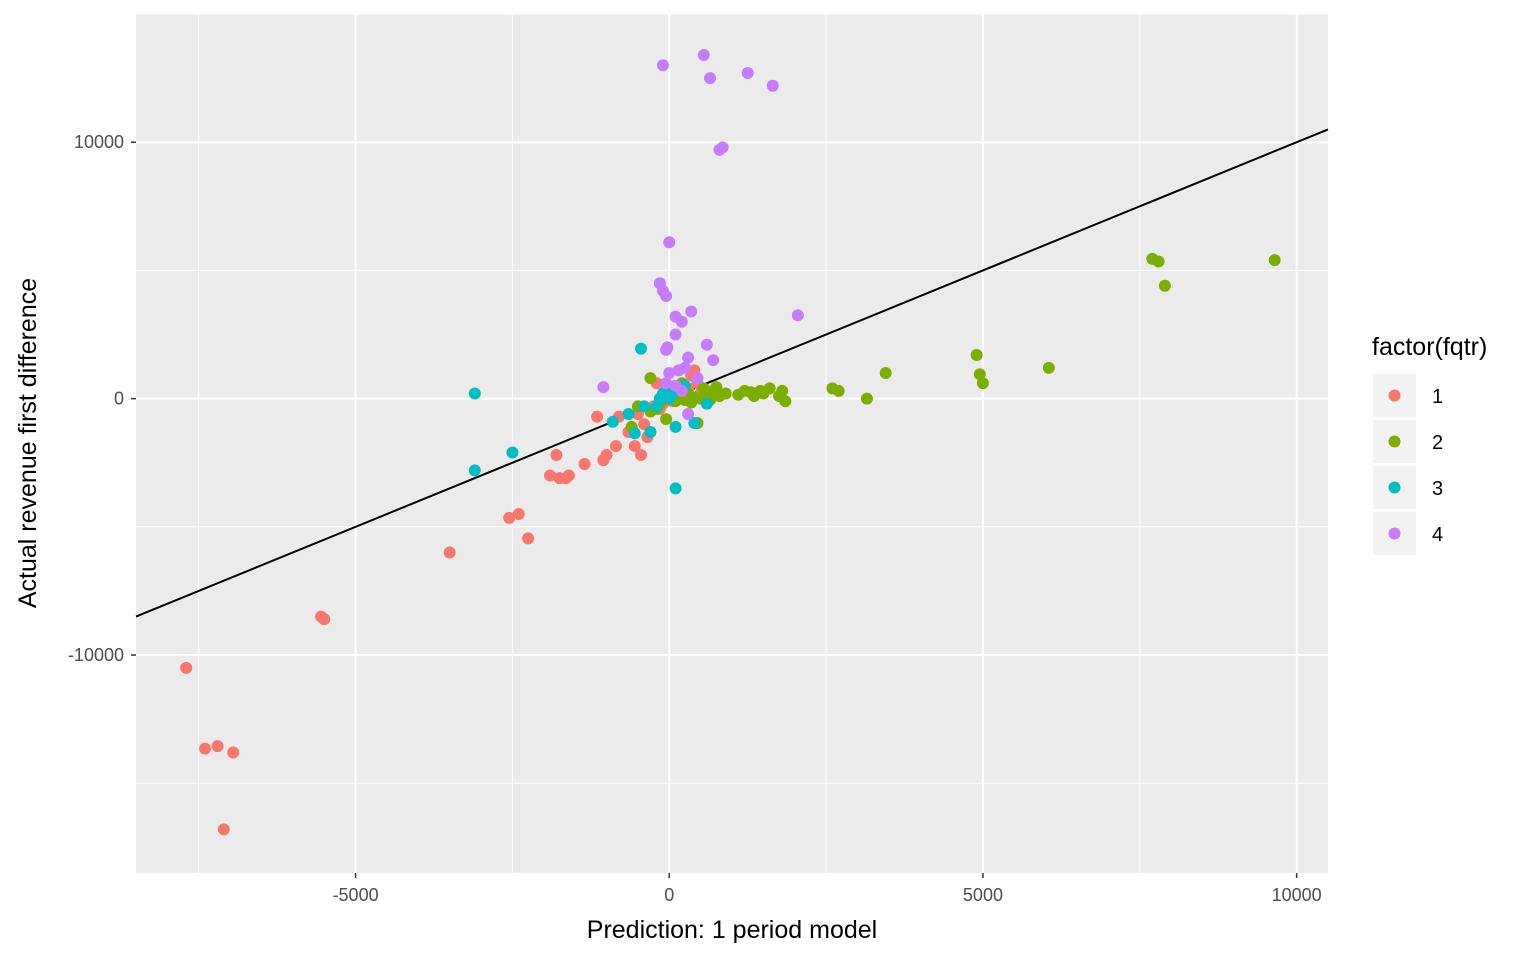 This screenshot has height=960, width=1536. Describe the element at coordinates (1437, 489) in the screenshot. I see `legend-label: 3` at that location.